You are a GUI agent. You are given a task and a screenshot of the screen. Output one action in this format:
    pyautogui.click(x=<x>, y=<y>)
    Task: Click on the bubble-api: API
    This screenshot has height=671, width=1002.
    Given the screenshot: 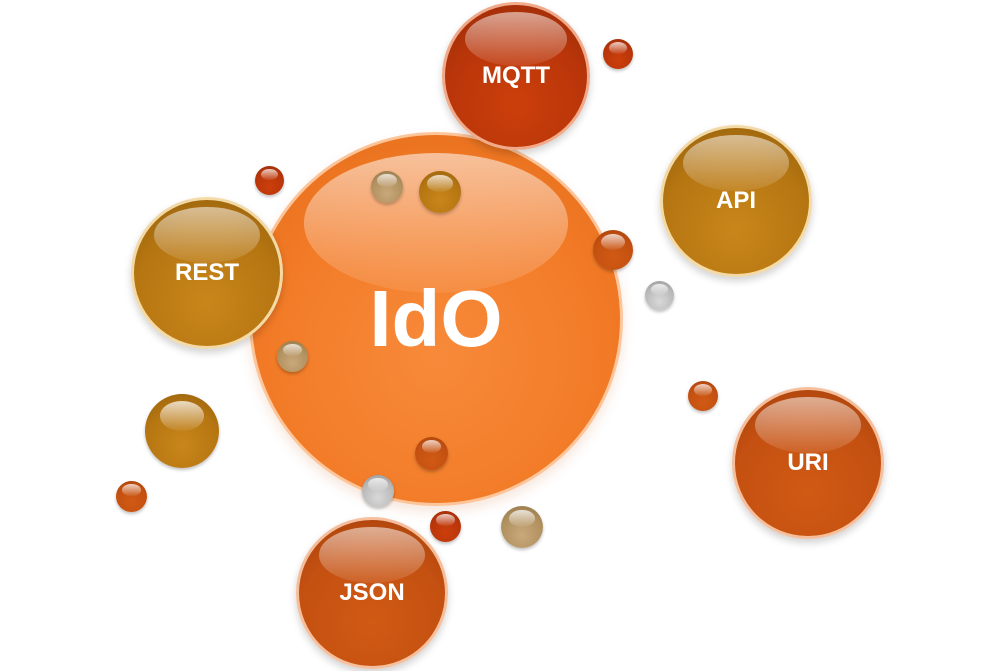 What is the action you would take?
    pyautogui.click(x=736, y=201)
    